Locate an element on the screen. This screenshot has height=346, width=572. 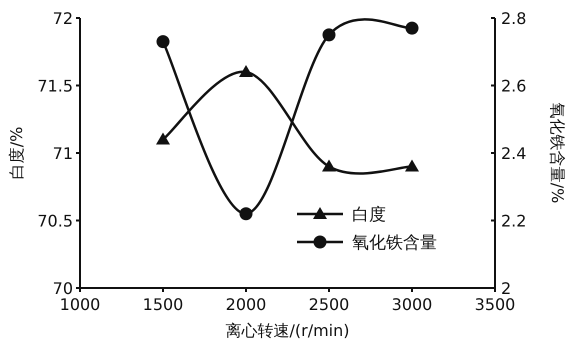
x-tick-label: 2500 is located at coordinates (329, 304).